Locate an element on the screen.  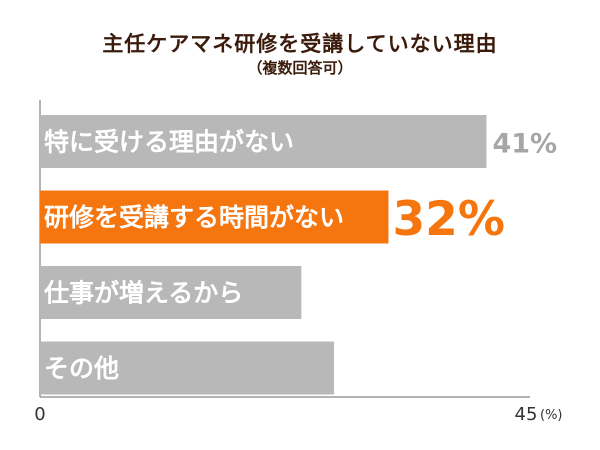
x-tick-label-45: 45 is located at coordinates (526, 414).